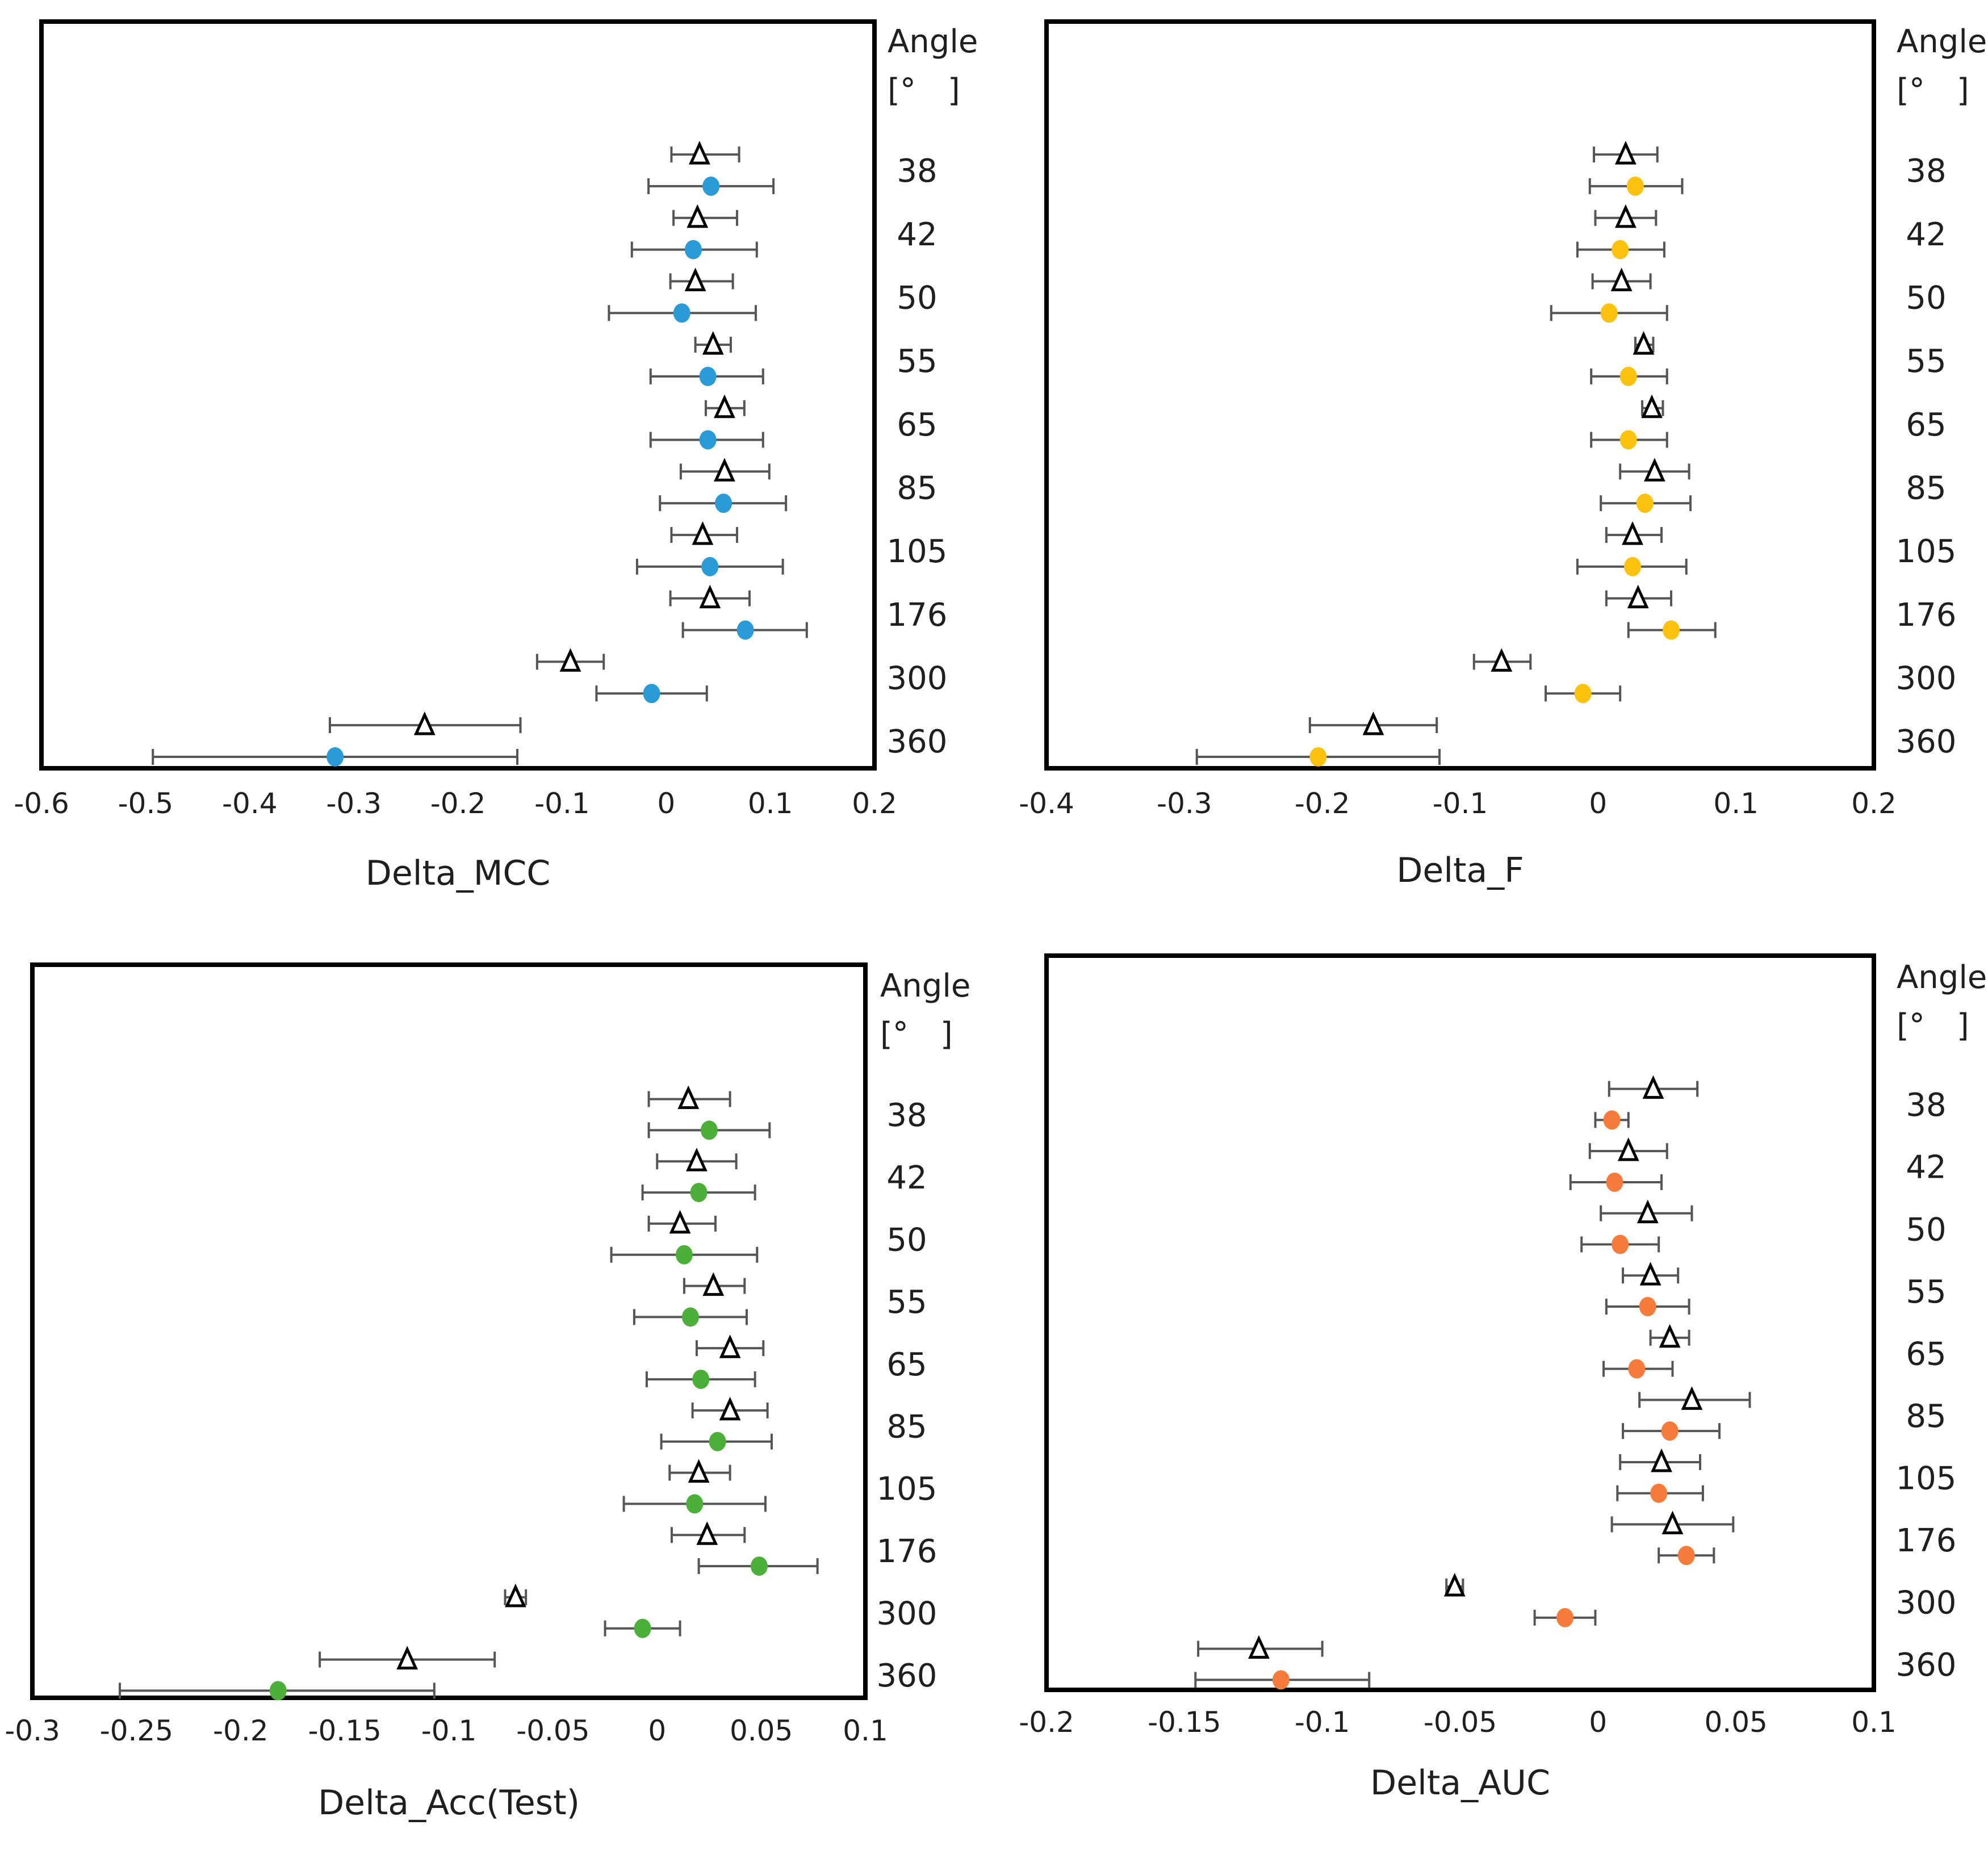  Describe the element at coordinates (136, 1730) in the screenshot. I see `x-tick-label: -0.25` at that location.